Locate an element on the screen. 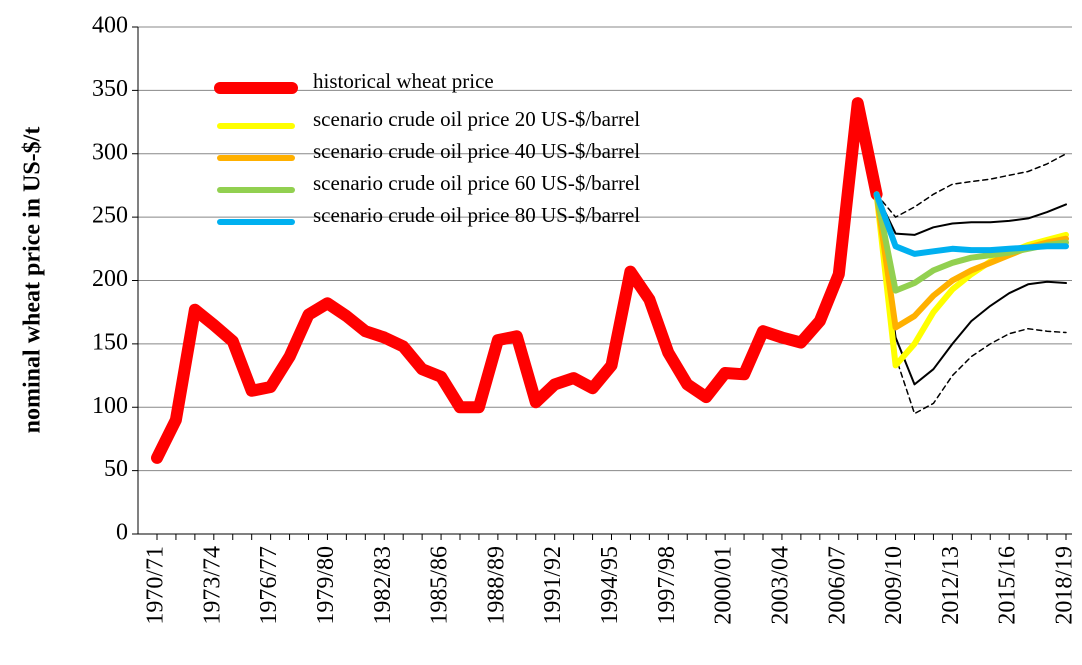 The height and width of the screenshot is (665, 1082). x-tick-label: 1991/92 is located at coordinates (553, 585).